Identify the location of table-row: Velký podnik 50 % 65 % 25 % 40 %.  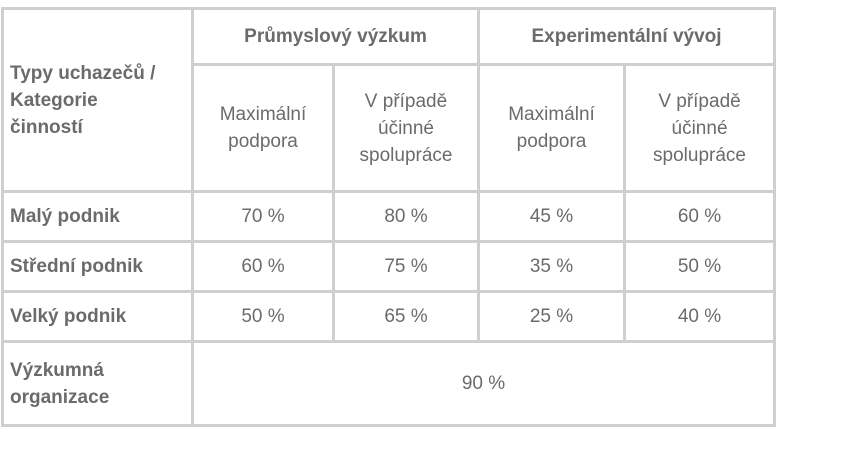
(389, 316).